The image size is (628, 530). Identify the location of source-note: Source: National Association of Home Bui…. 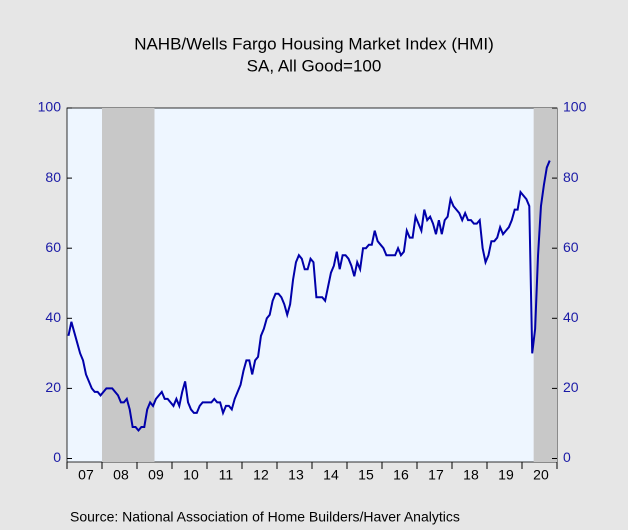
(265, 517).